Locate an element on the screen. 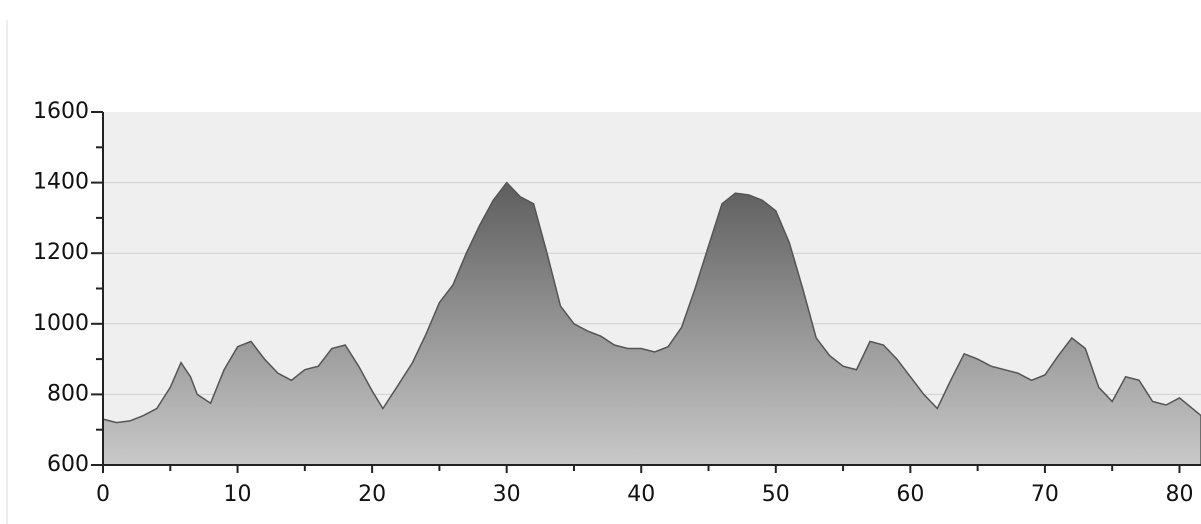 The height and width of the screenshot is (524, 1201). y-tick-label: 1200 is located at coordinates (61, 252).